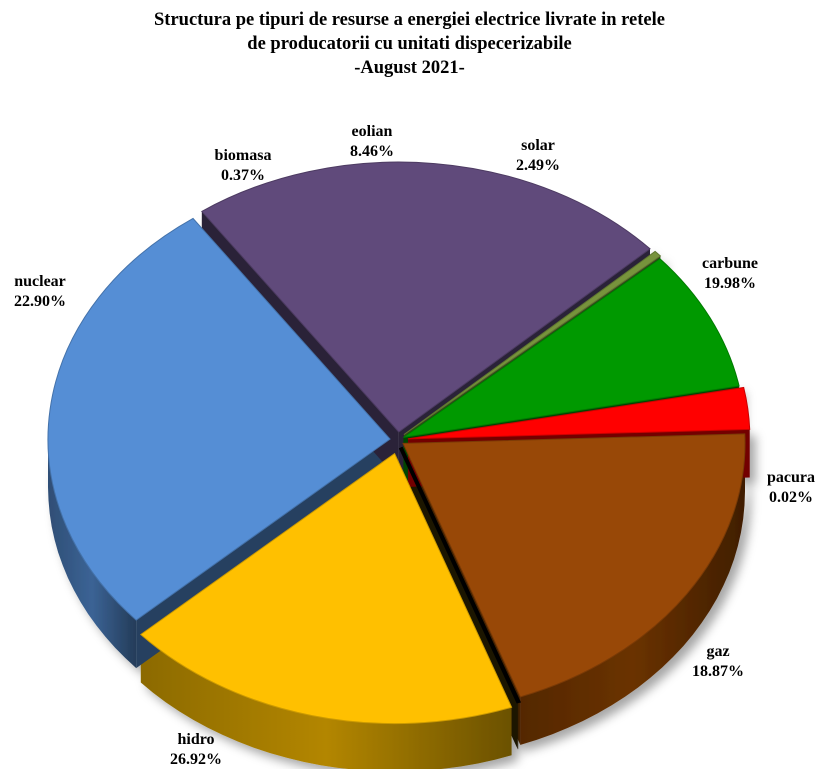 The height and width of the screenshot is (769, 819). Describe the element at coordinates (372, 131) in the screenshot. I see `slice-label-name-eolian: eolian` at that location.